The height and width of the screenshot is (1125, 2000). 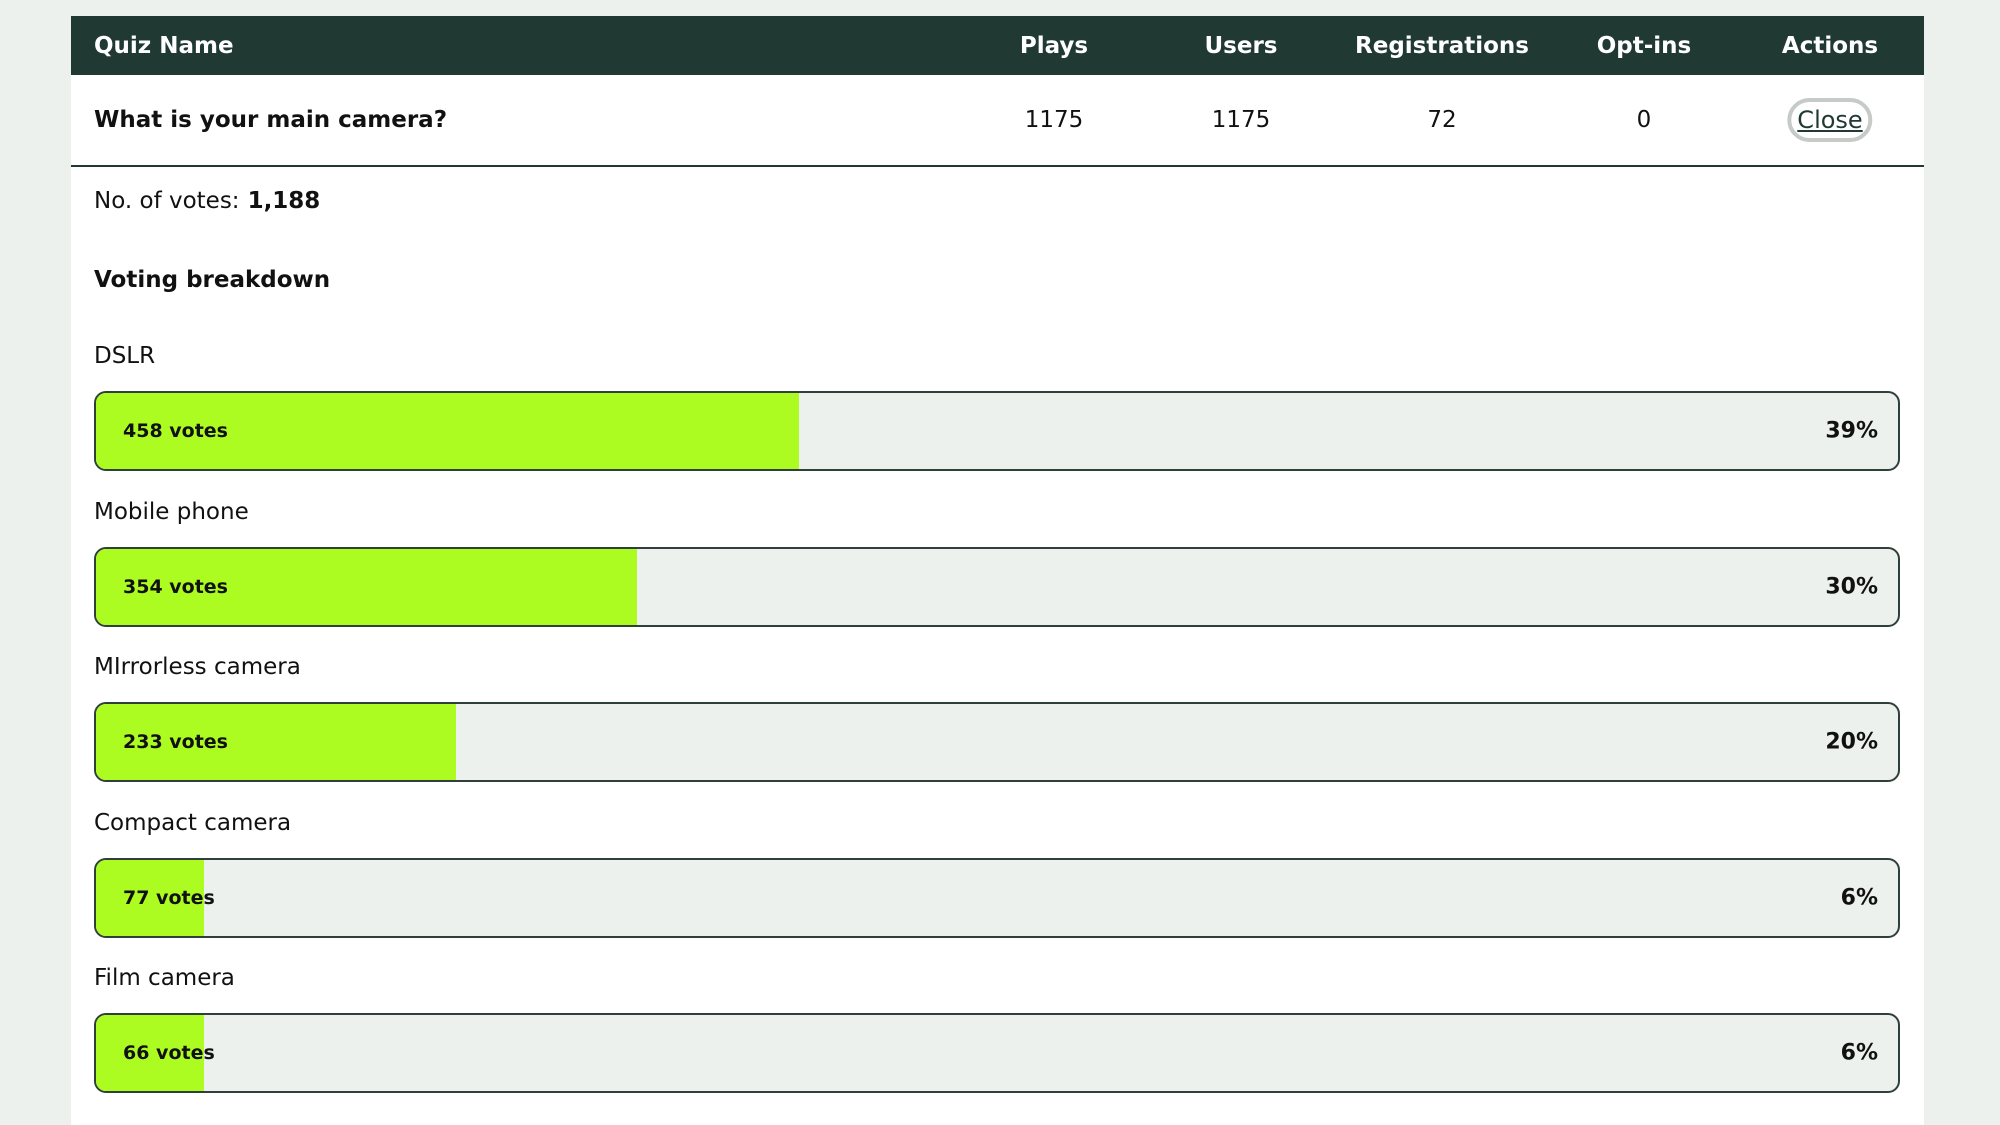 What do you see at coordinates (175, 431) in the screenshot?
I see `vote-count: 458 votes` at bounding box center [175, 431].